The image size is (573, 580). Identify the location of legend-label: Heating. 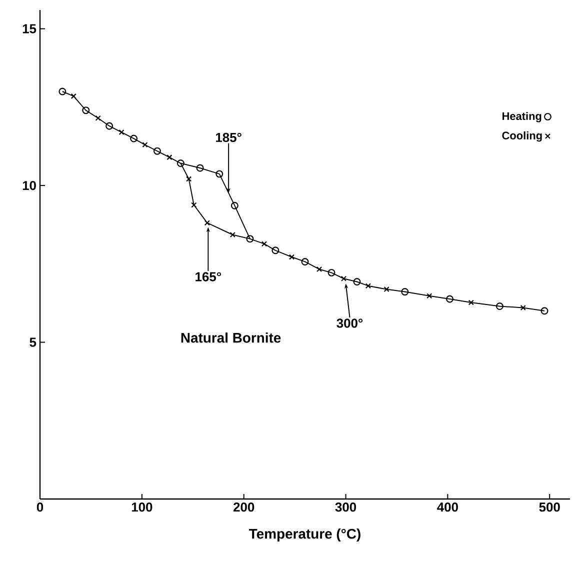
(522, 117).